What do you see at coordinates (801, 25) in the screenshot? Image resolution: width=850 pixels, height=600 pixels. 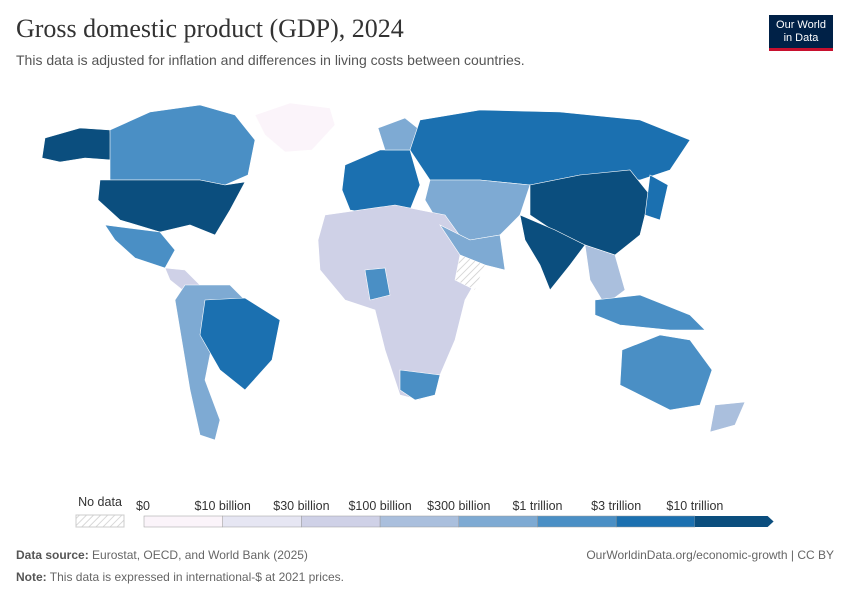 I see `logo-text: Our World` at bounding box center [801, 25].